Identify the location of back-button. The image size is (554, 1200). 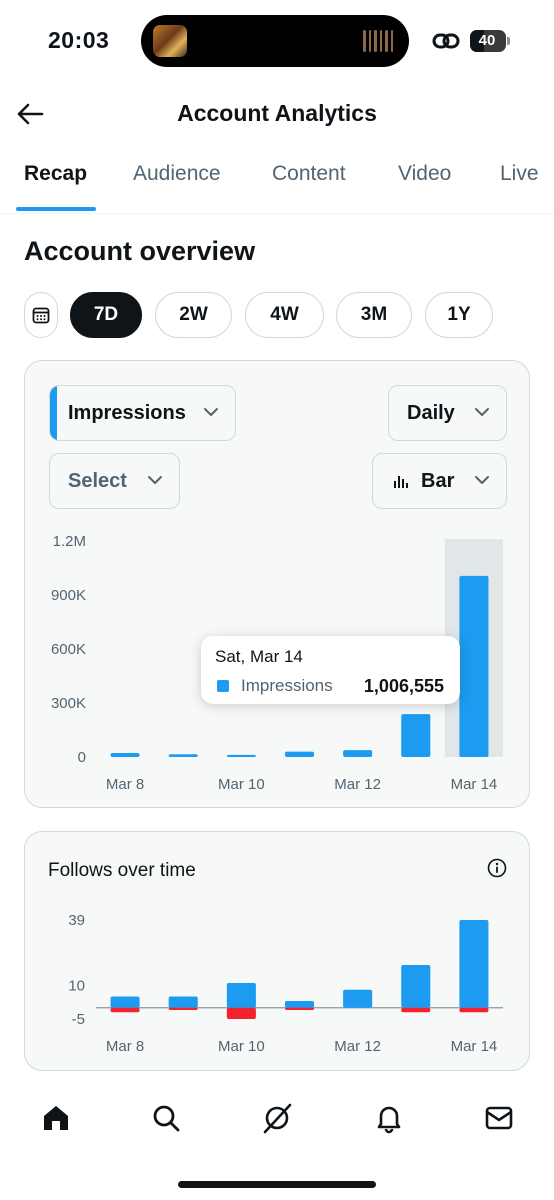
(30, 114).